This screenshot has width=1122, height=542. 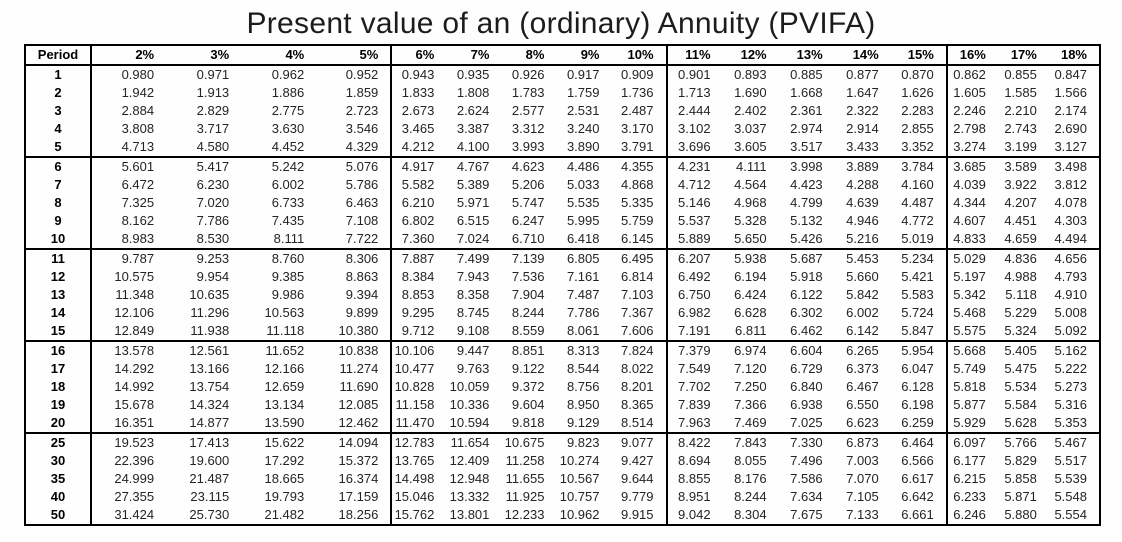 What do you see at coordinates (418, 461) in the screenshot?
I see `value-cell: 13.765` at bounding box center [418, 461].